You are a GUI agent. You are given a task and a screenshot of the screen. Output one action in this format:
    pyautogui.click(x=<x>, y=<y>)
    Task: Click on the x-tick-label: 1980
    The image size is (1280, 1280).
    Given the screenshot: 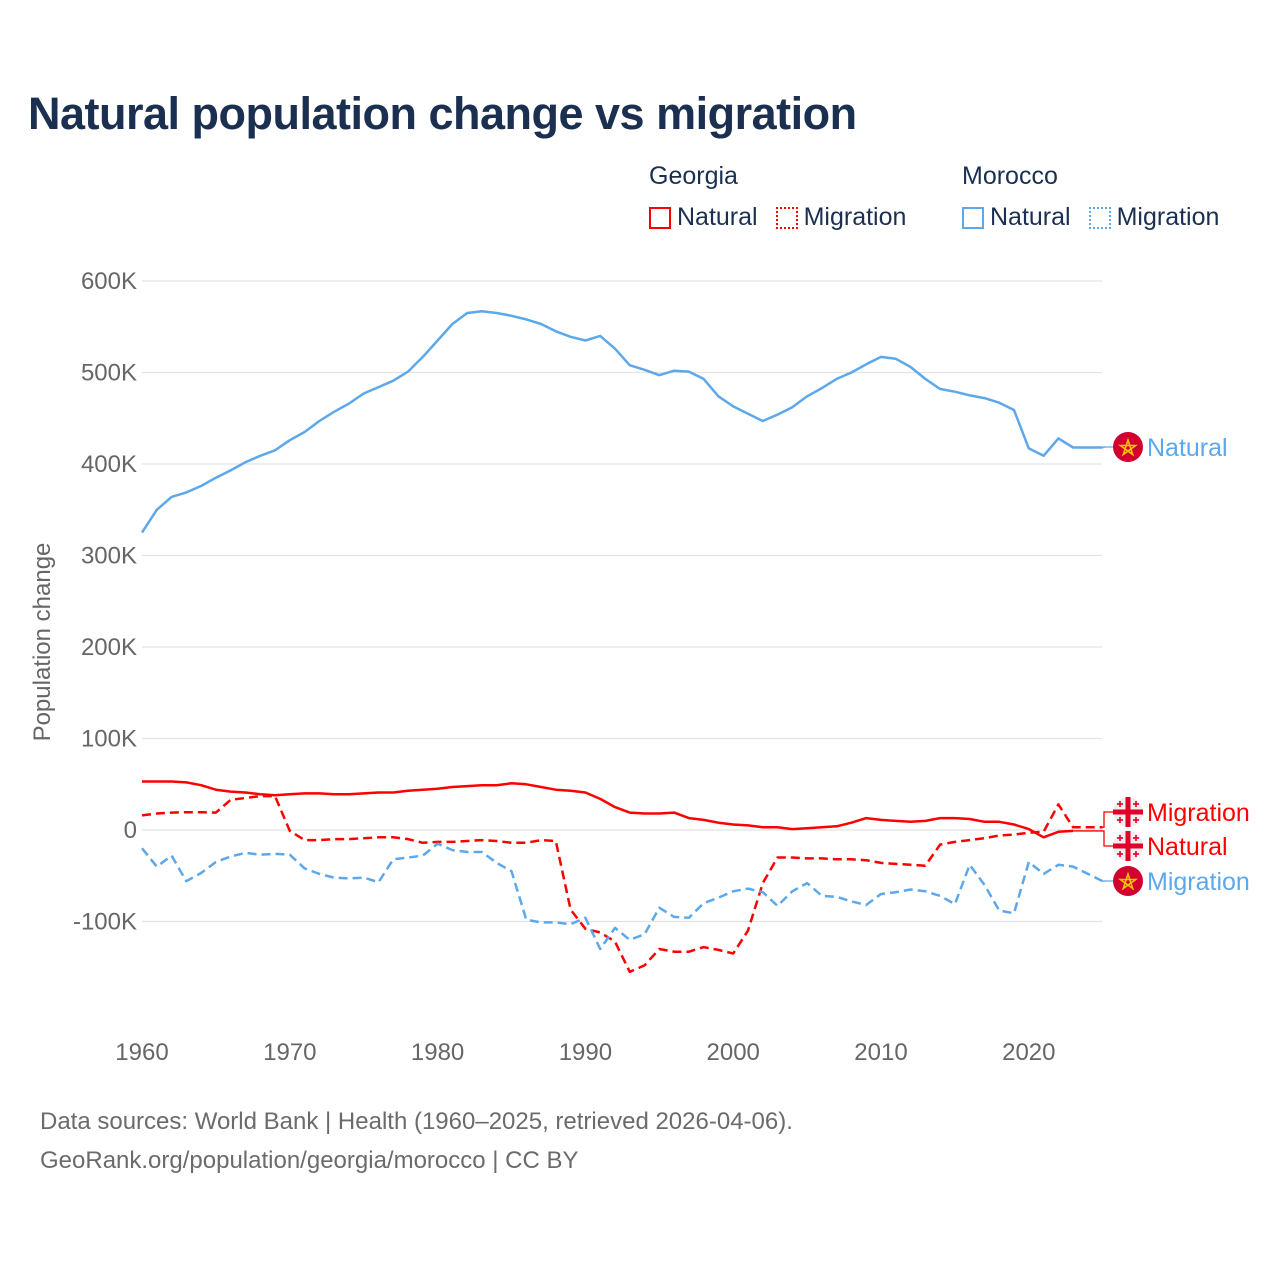 What is the action you would take?
    pyautogui.click(x=437, y=1052)
    